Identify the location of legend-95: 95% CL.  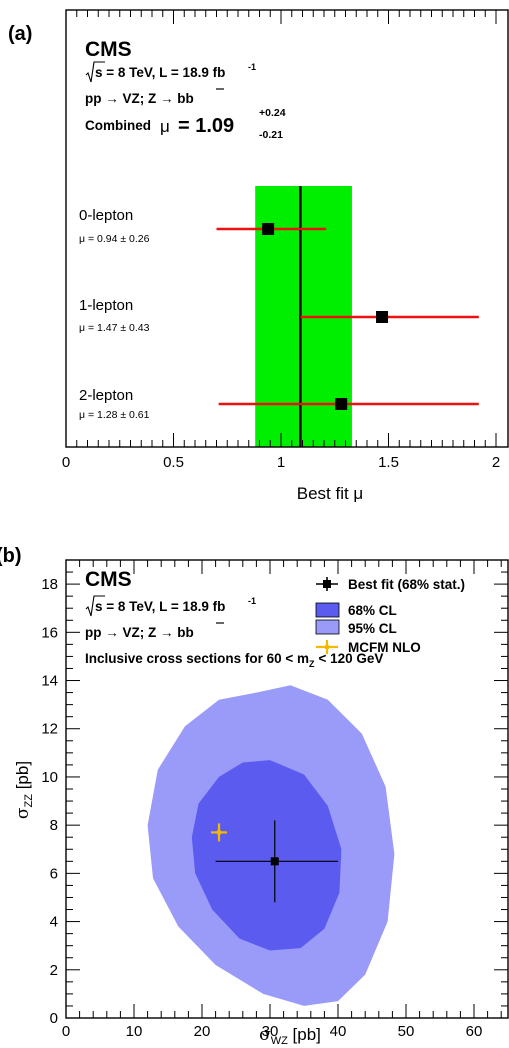
(372, 628).